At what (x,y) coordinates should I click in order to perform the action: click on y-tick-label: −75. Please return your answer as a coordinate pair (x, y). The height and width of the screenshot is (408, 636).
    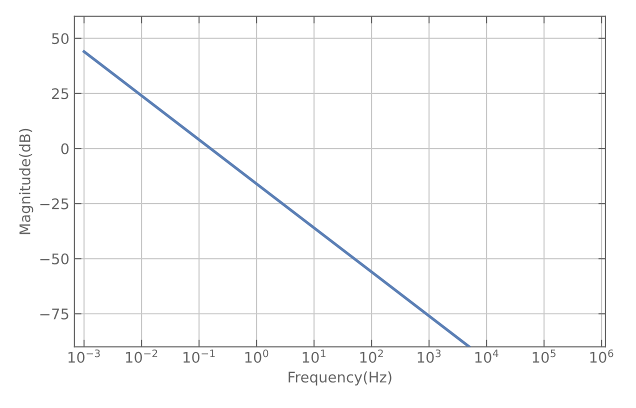
    Looking at the image, I should click on (54, 314).